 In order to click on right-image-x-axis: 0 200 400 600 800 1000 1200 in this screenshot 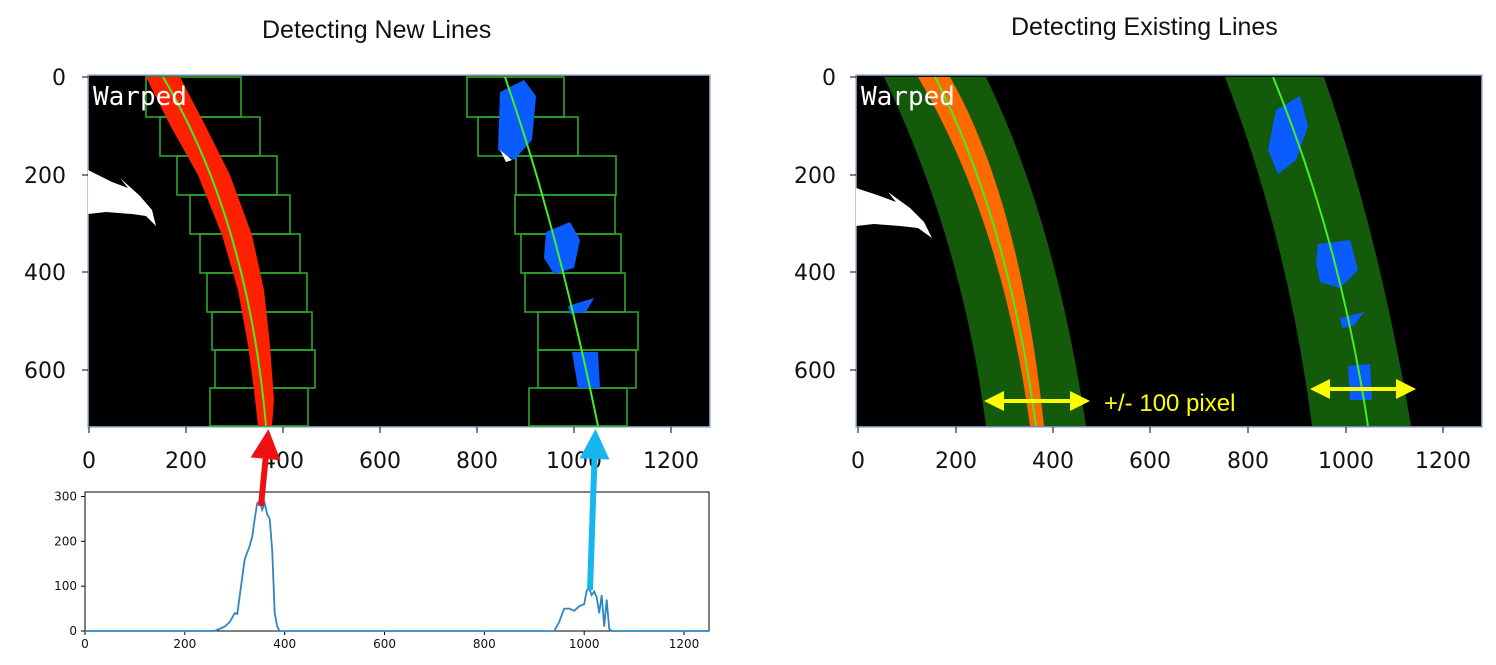, I will do `click(1161, 450)`.